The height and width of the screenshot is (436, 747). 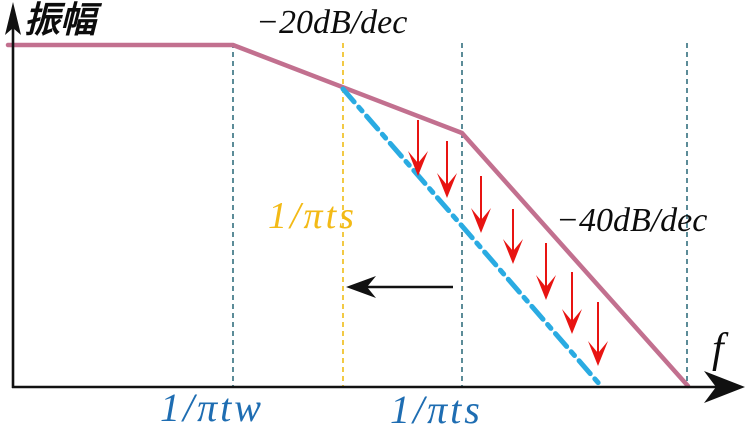 I want to click on slope-label-40db: −40dB/dec, so click(x=632, y=220).